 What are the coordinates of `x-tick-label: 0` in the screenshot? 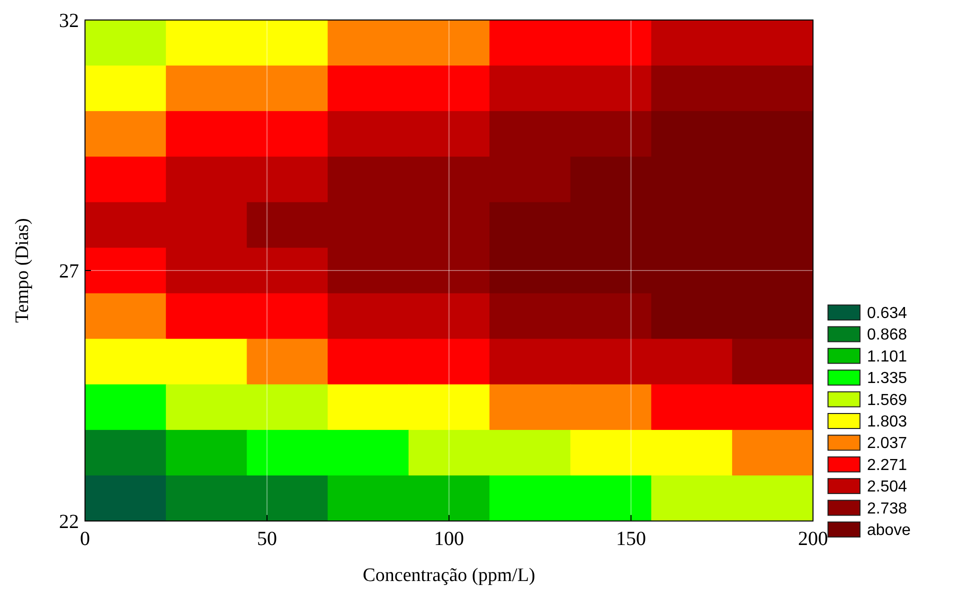 It's located at (85, 539).